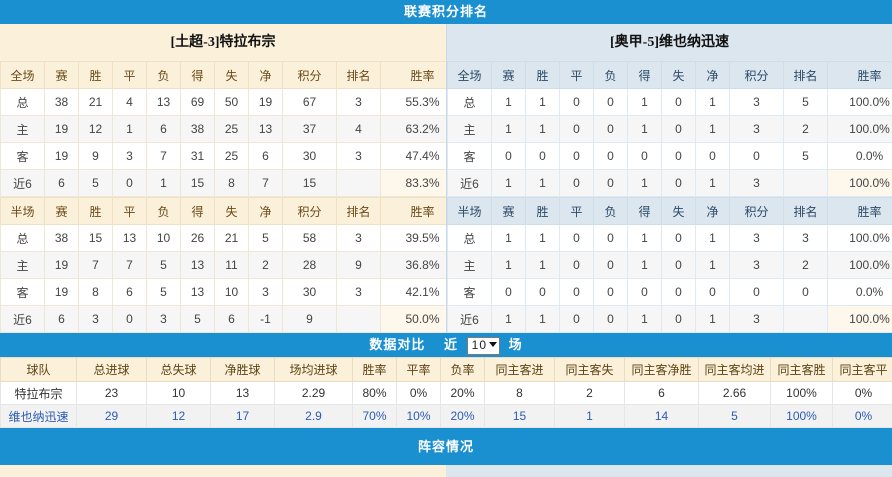 The image size is (892, 477). What do you see at coordinates (359, 75) in the screenshot?
I see `col-header: 排名` at bounding box center [359, 75].